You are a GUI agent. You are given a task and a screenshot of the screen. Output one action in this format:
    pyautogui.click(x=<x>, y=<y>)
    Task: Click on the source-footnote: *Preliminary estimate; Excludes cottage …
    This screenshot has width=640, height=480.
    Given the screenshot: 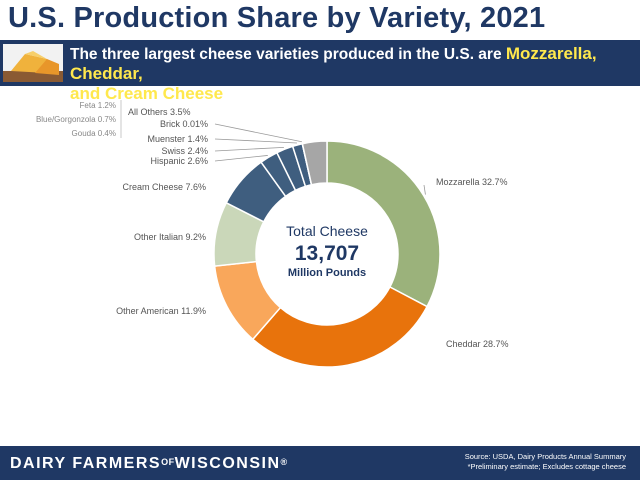 What is the action you would take?
    pyautogui.click(x=546, y=466)
    